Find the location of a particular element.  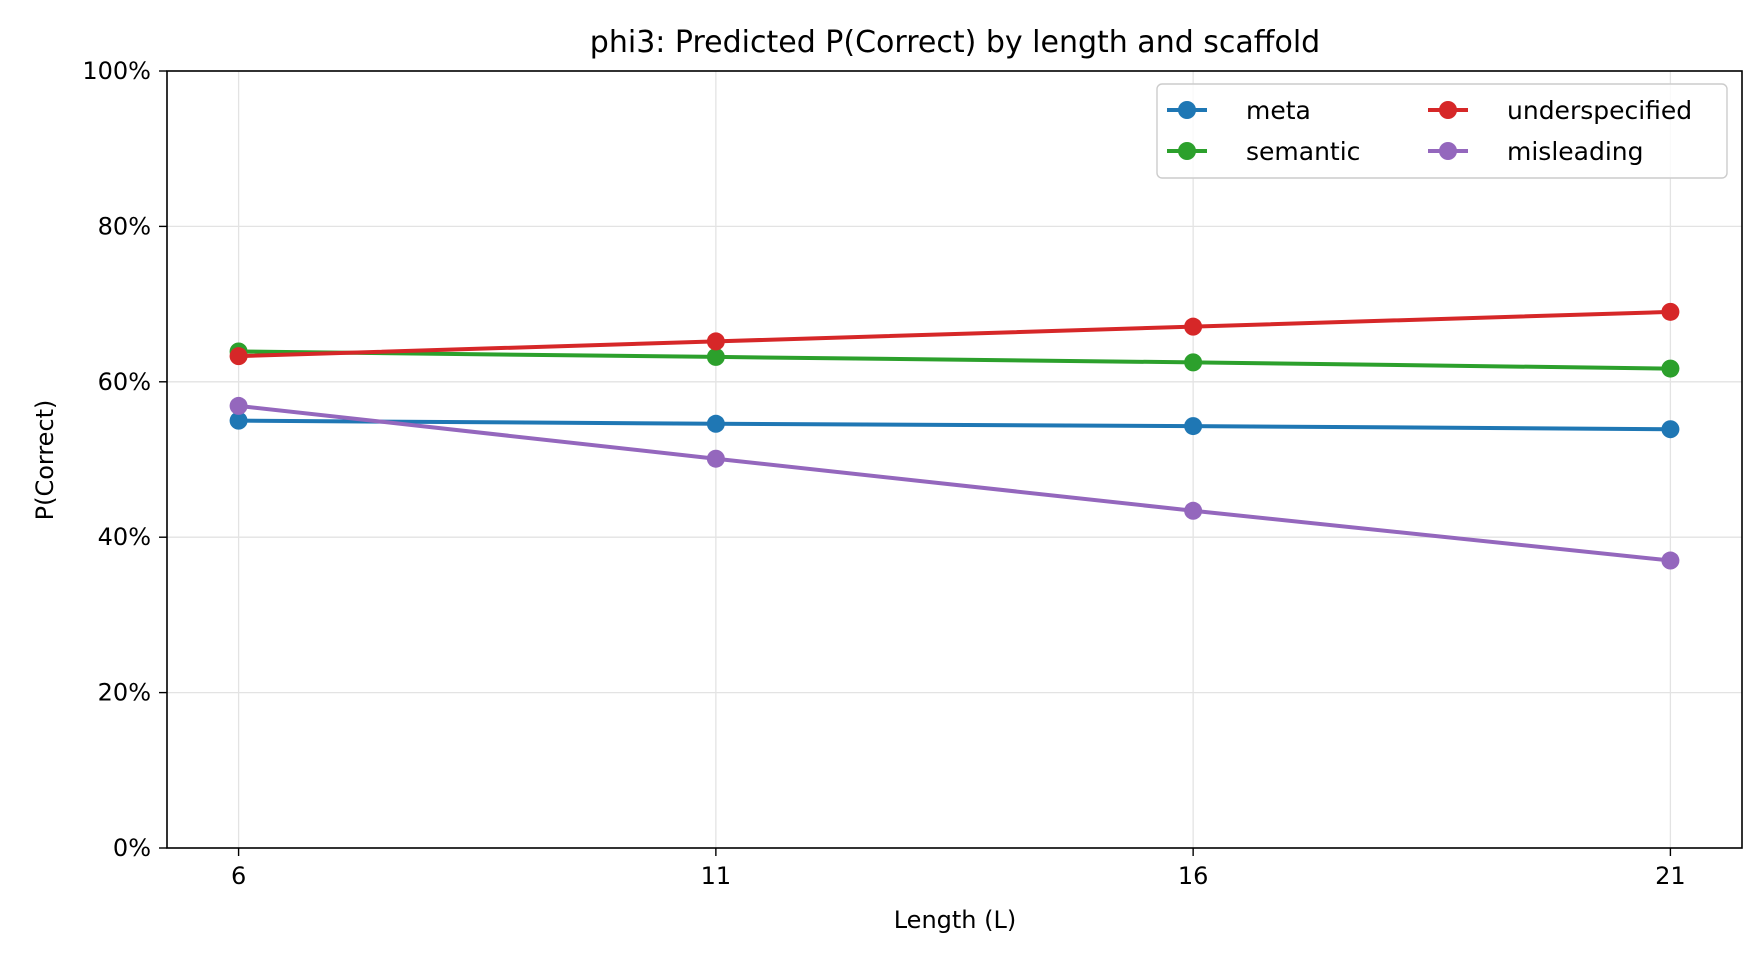

legend-entry-misleading: misleading is located at coordinates (1536, 151).